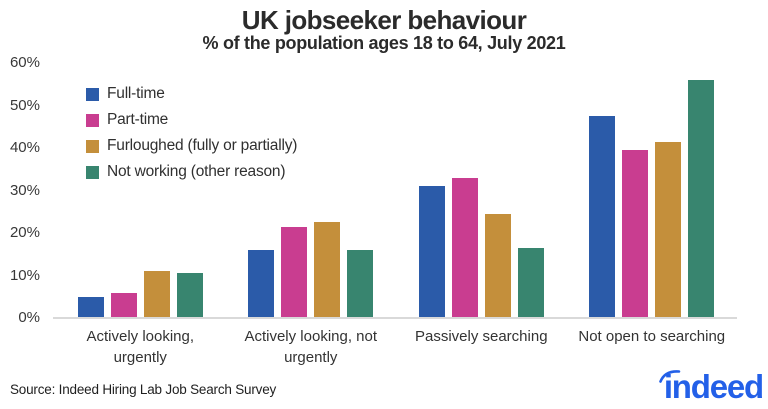 The height and width of the screenshot is (409, 768). What do you see at coordinates (24, 232) in the screenshot?
I see `y-tick-label: 20%` at bounding box center [24, 232].